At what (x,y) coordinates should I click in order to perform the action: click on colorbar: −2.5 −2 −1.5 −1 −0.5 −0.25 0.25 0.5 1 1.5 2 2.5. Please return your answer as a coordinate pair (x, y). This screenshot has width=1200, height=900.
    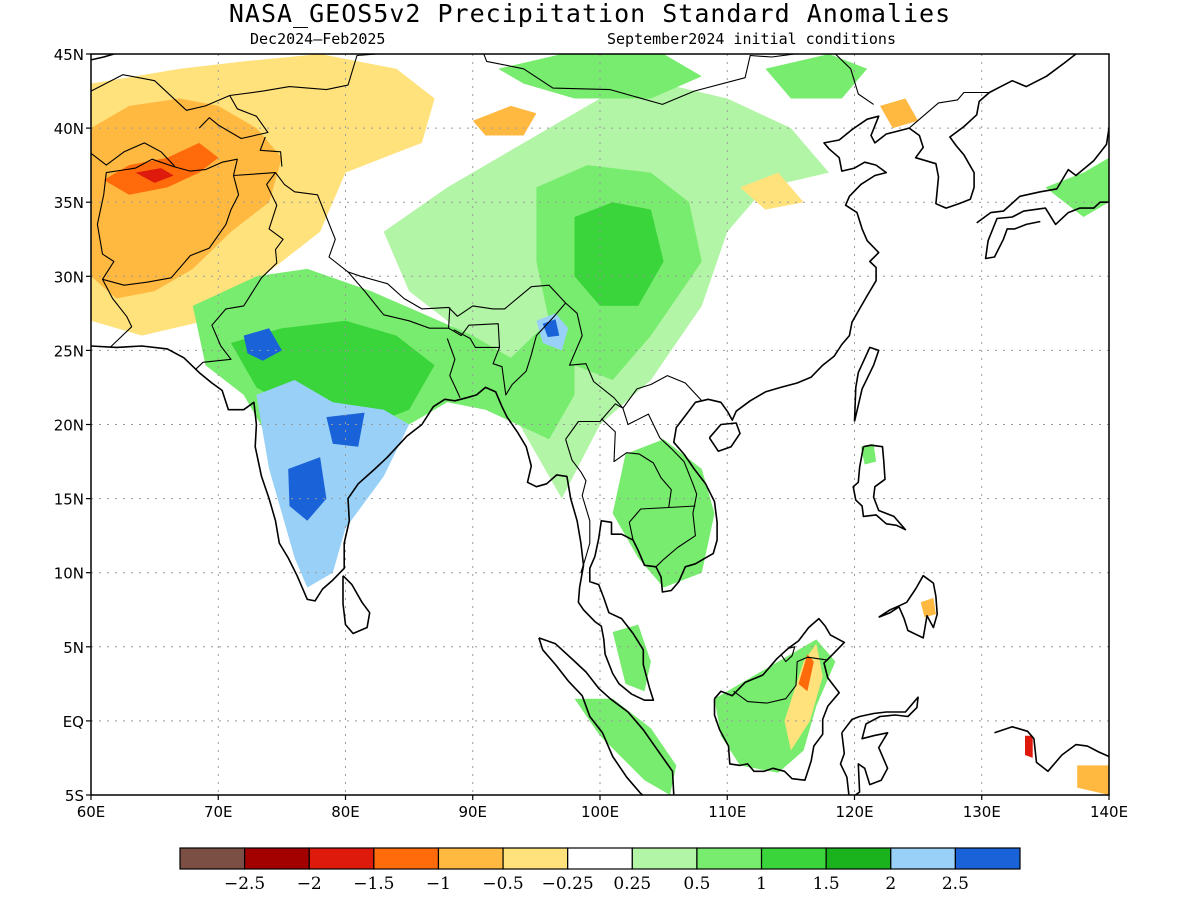
    Looking at the image, I should click on (600, 870).